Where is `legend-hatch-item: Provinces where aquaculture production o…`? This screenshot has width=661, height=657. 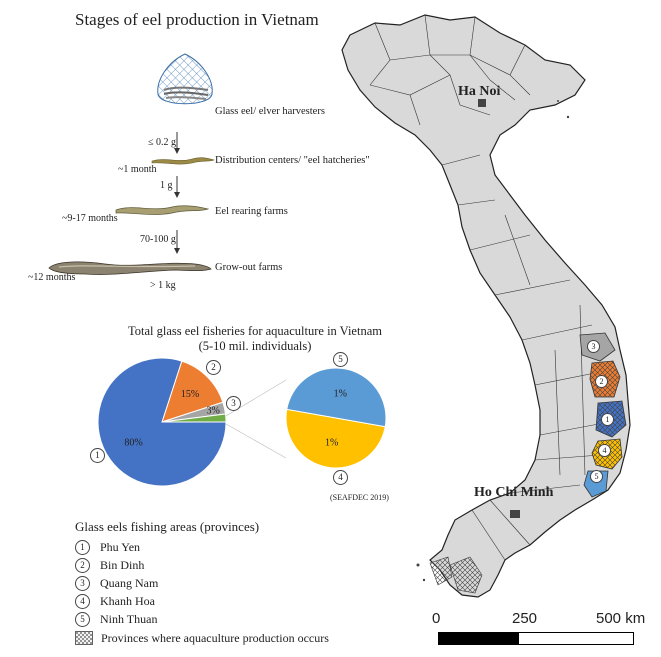
legend-hatch-item: Provinces where aquaculture production o… is located at coordinates (202, 638).